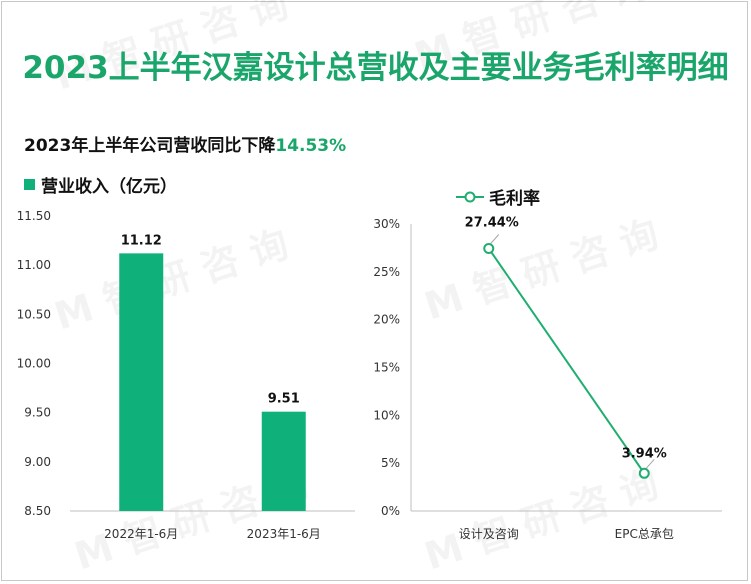  Describe the element at coordinates (150, 146) in the screenshot. I see `subtitle-text: 2023年上半年公司营收同比下降` at that location.